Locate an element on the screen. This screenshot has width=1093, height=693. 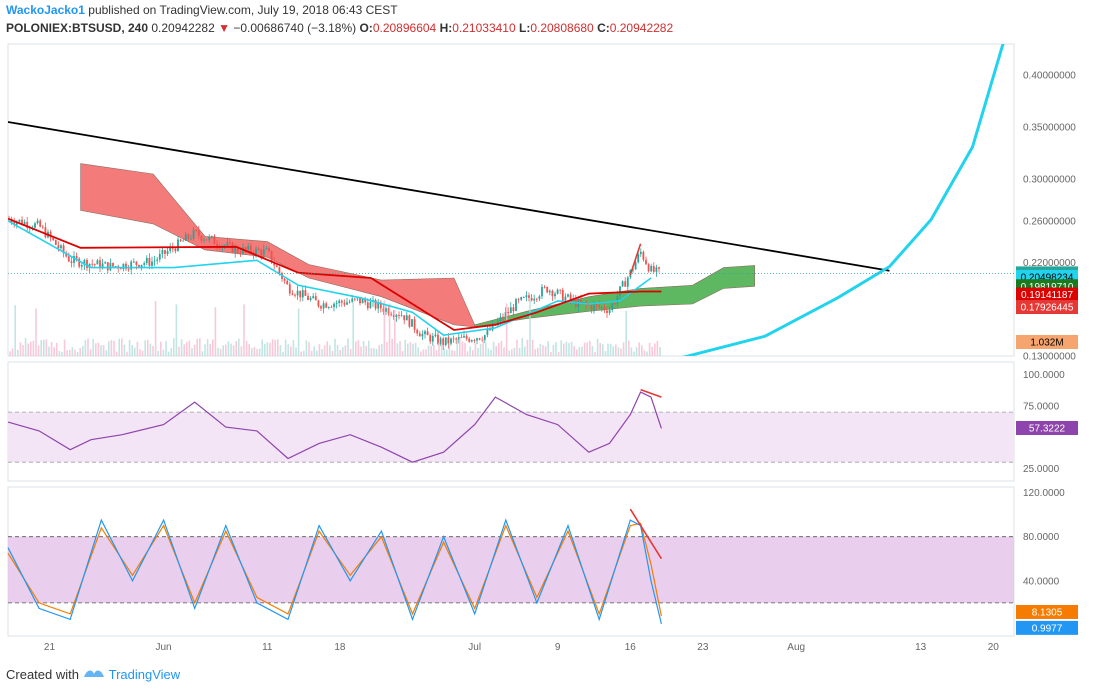
high-value: 0.21033410 is located at coordinates (484, 28).